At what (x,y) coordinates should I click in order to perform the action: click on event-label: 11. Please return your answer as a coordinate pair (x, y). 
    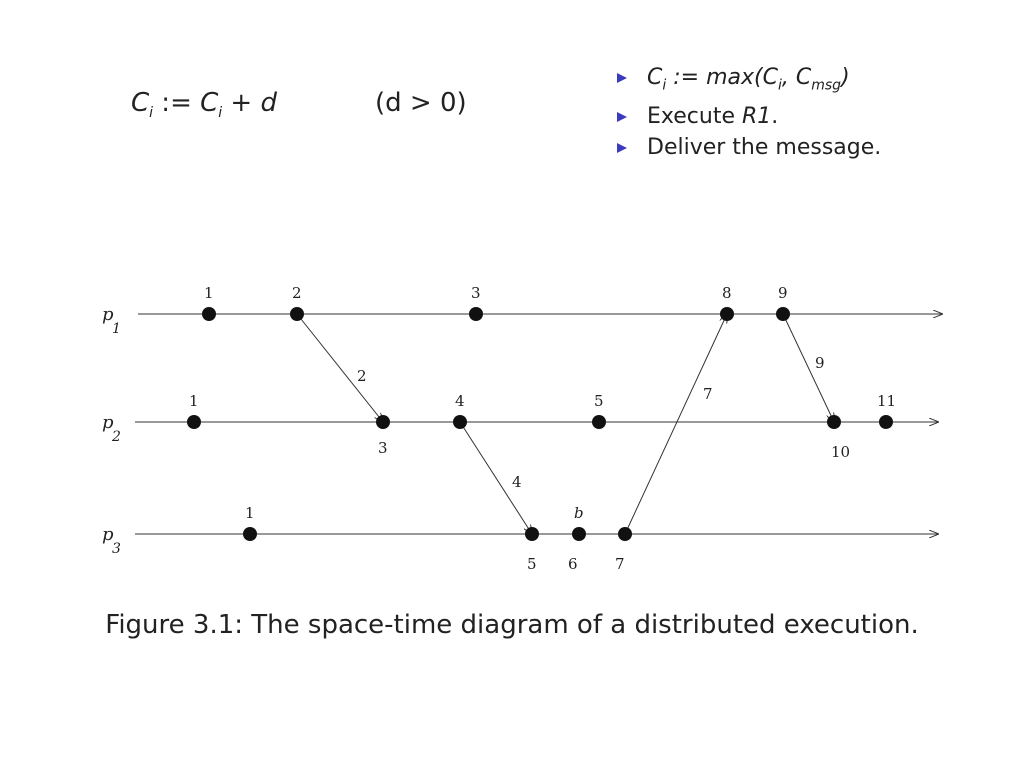
    Looking at the image, I should click on (886, 401).